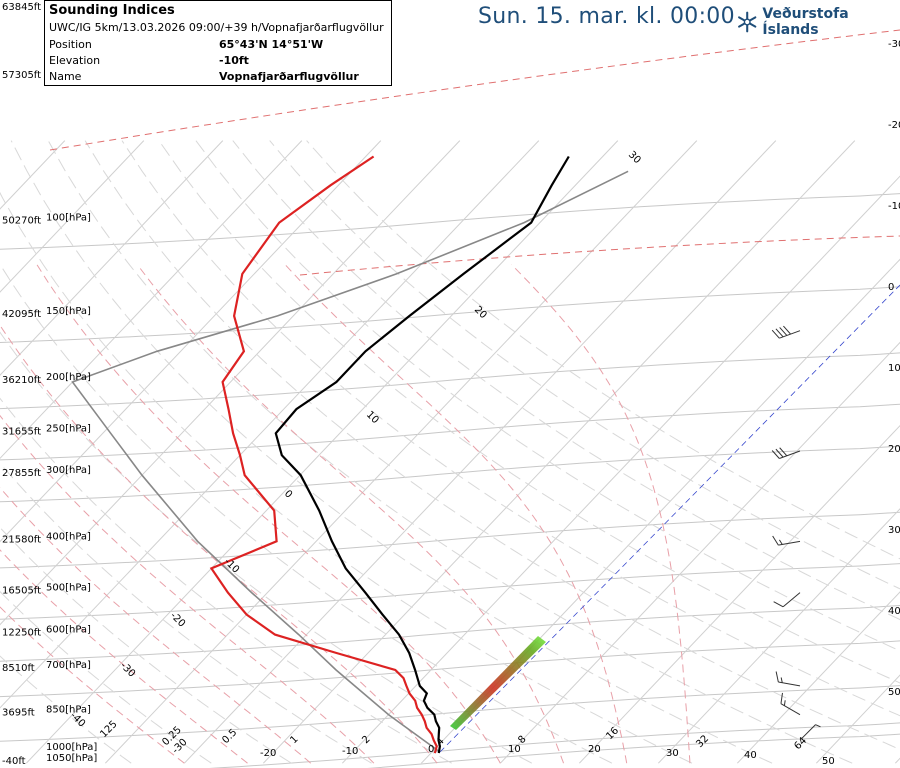  I want to click on altitude-label: 3695ft, so click(18, 713).